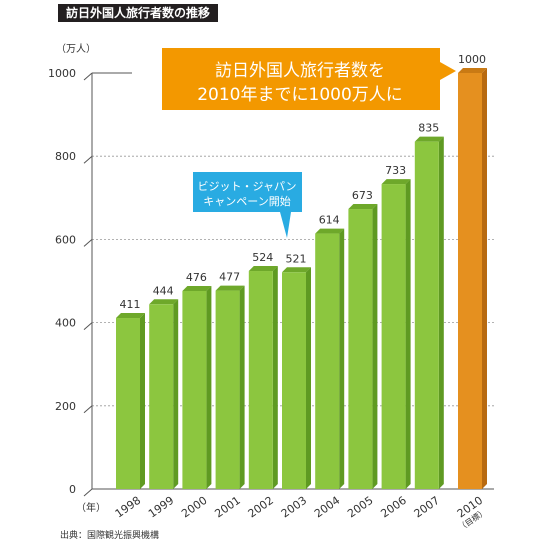  What do you see at coordinates (142, 401) in the screenshot?
I see `bar-side-1998` at bounding box center [142, 401].